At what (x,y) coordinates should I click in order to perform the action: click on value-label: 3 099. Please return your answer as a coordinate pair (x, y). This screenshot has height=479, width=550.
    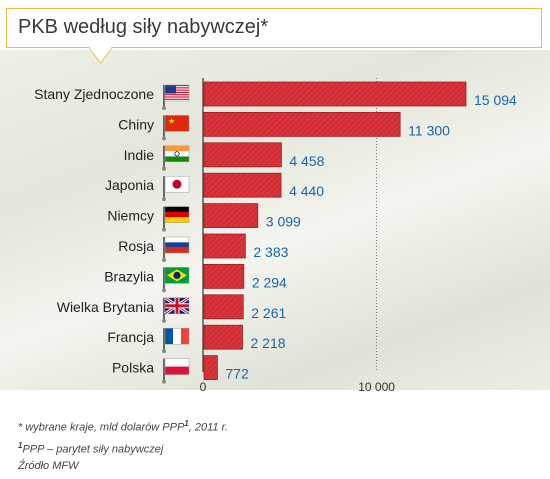
    Looking at the image, I should click on (283, 222).